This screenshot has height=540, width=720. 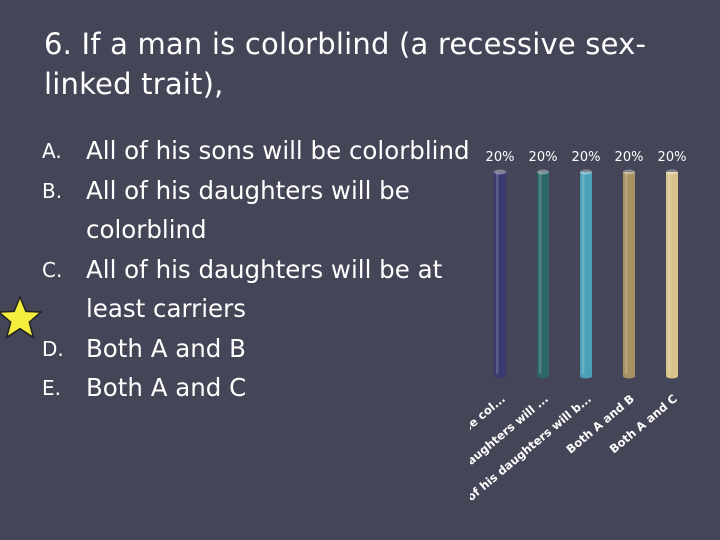 I want to click on answer-text: All of his sons will be colorblind, so click(x=278, y=150).